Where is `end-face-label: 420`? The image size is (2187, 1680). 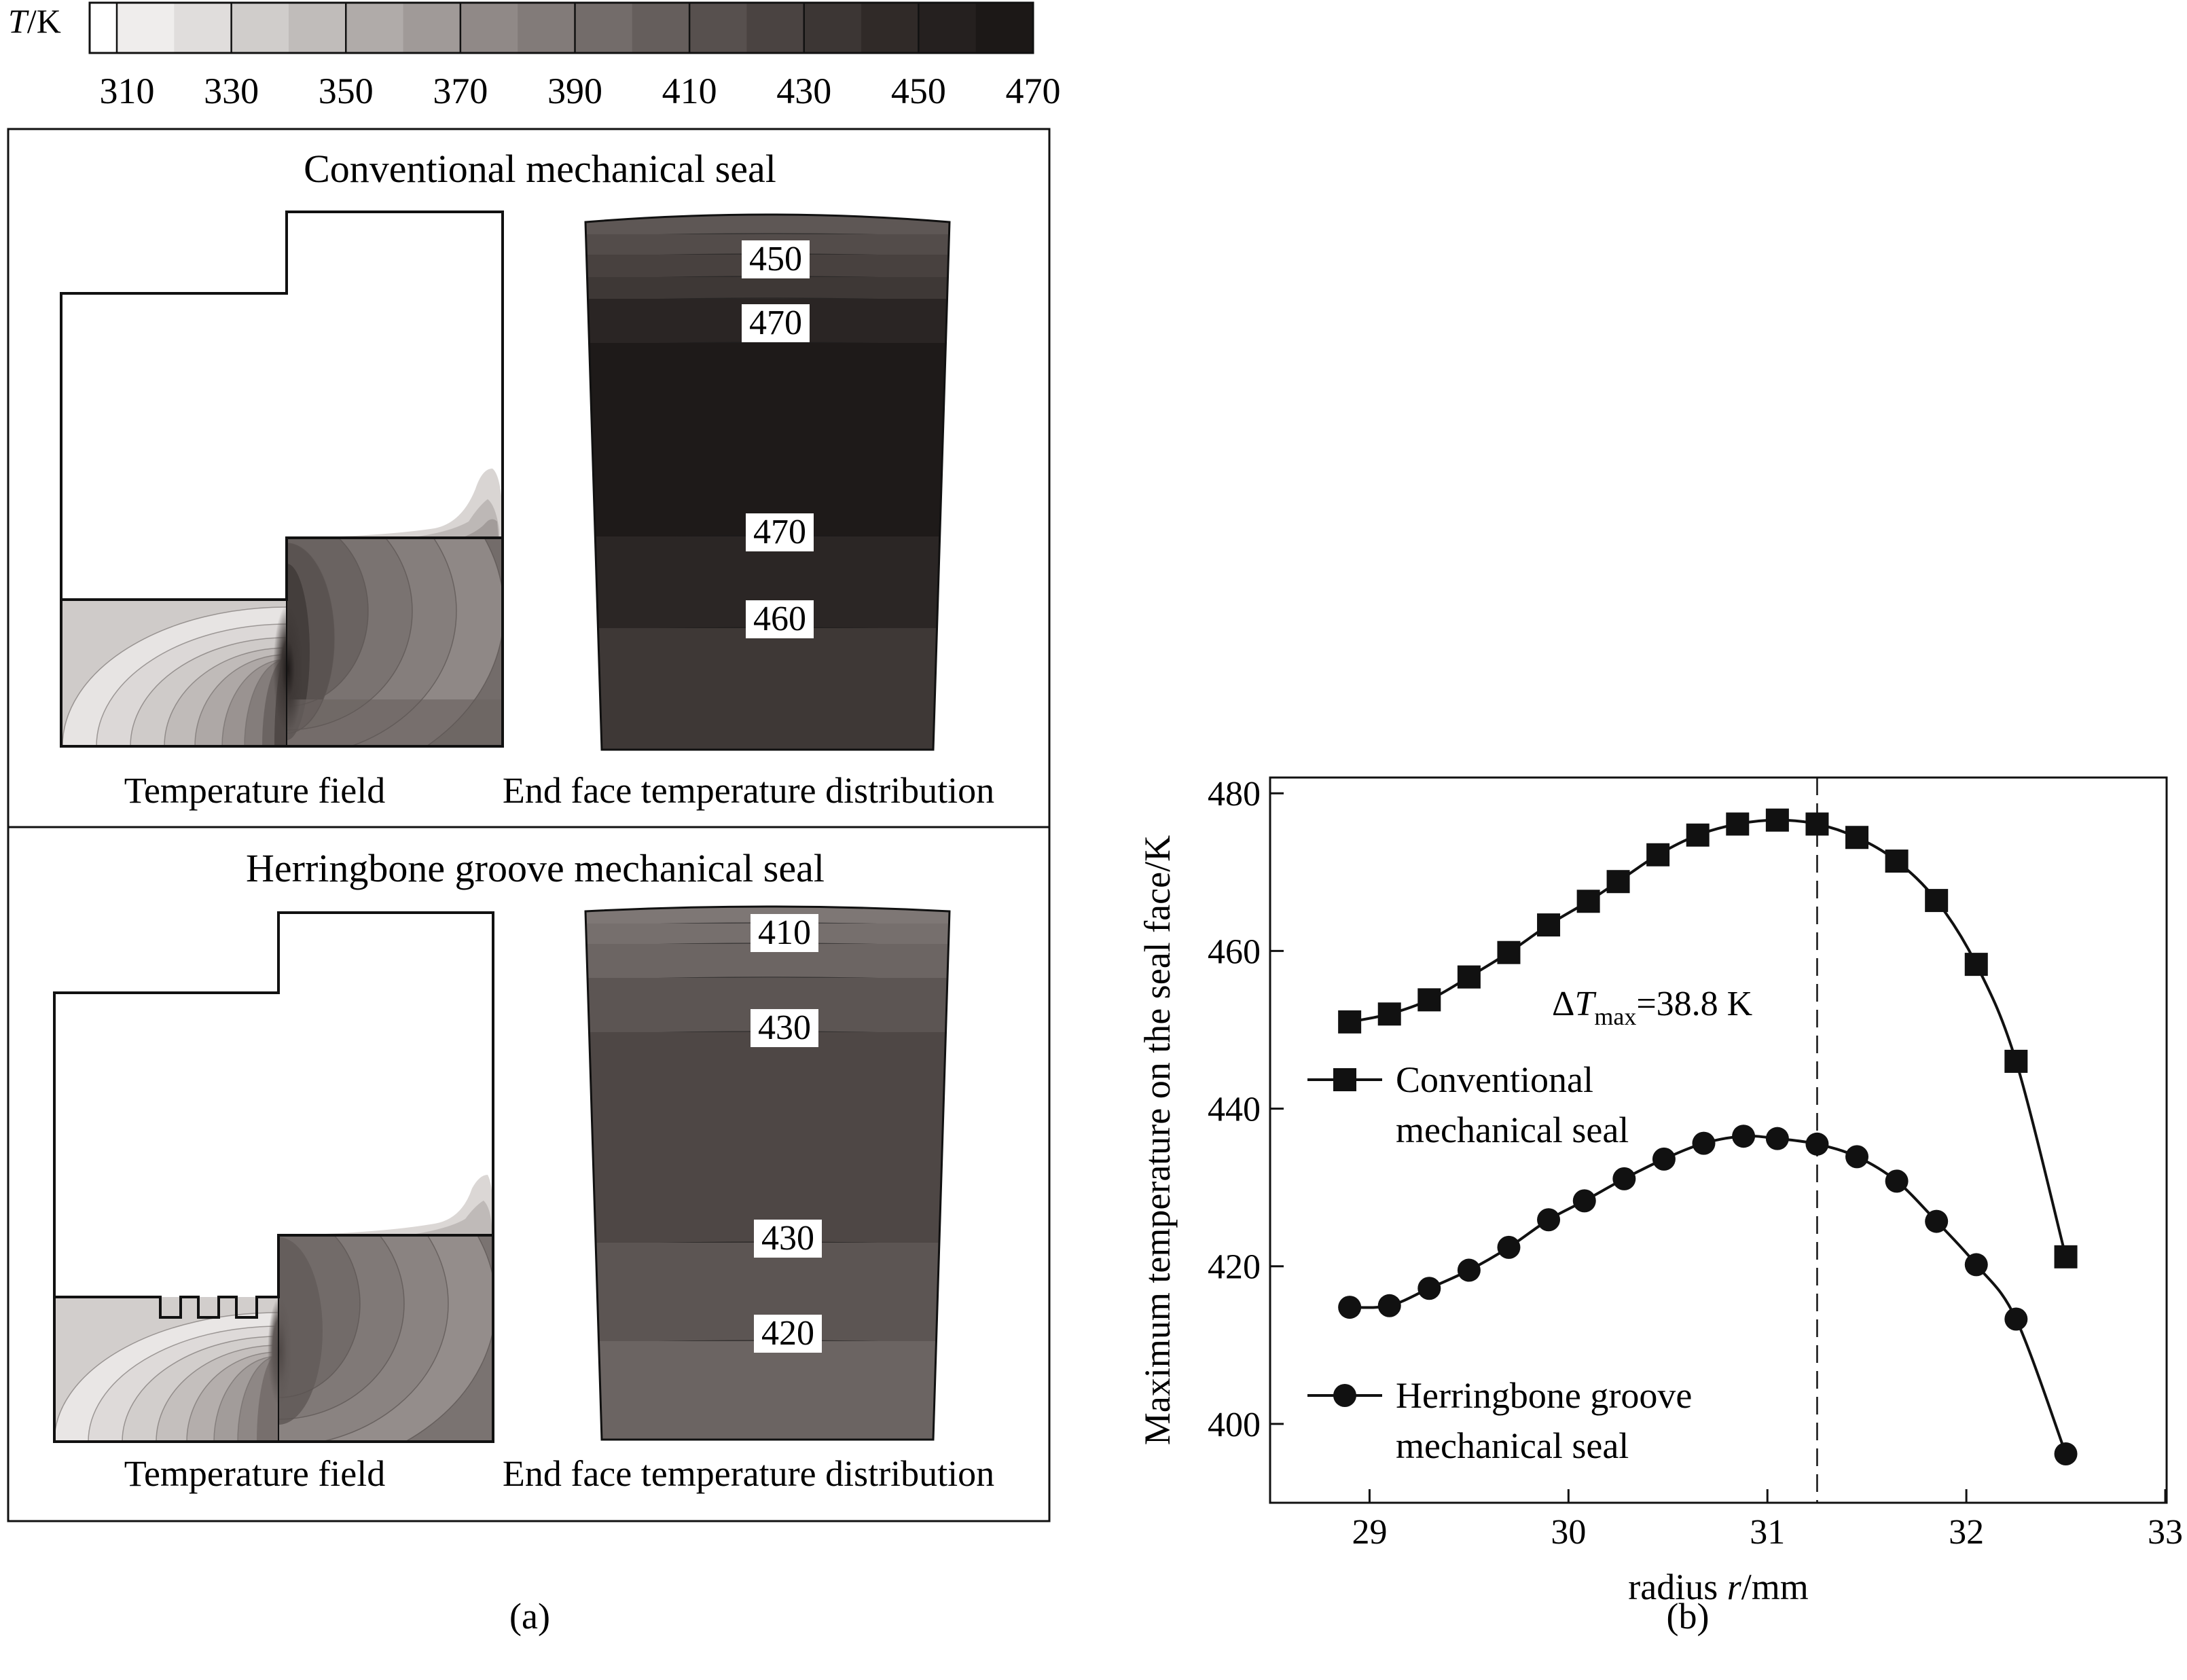
end-face-label: 420 is located at coordinates (787, 1334).